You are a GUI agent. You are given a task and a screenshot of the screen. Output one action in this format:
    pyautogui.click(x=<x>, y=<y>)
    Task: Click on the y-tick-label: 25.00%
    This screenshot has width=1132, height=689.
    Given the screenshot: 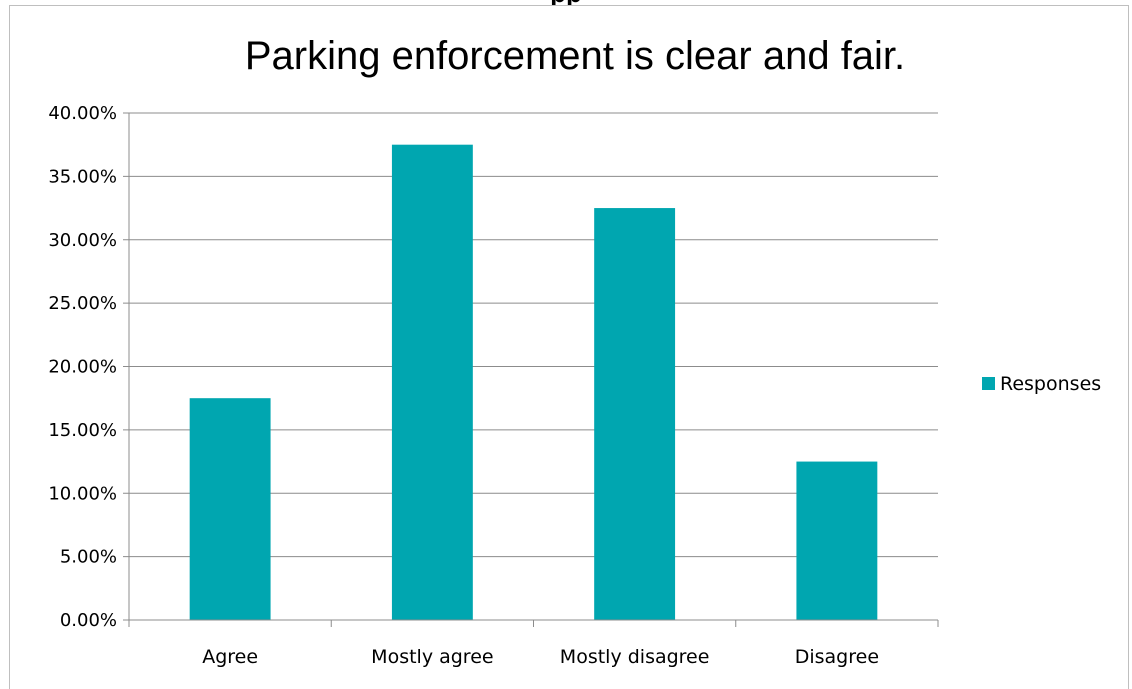 What is the action you would take?
    pyautogui.click(x=82, y=303)
    